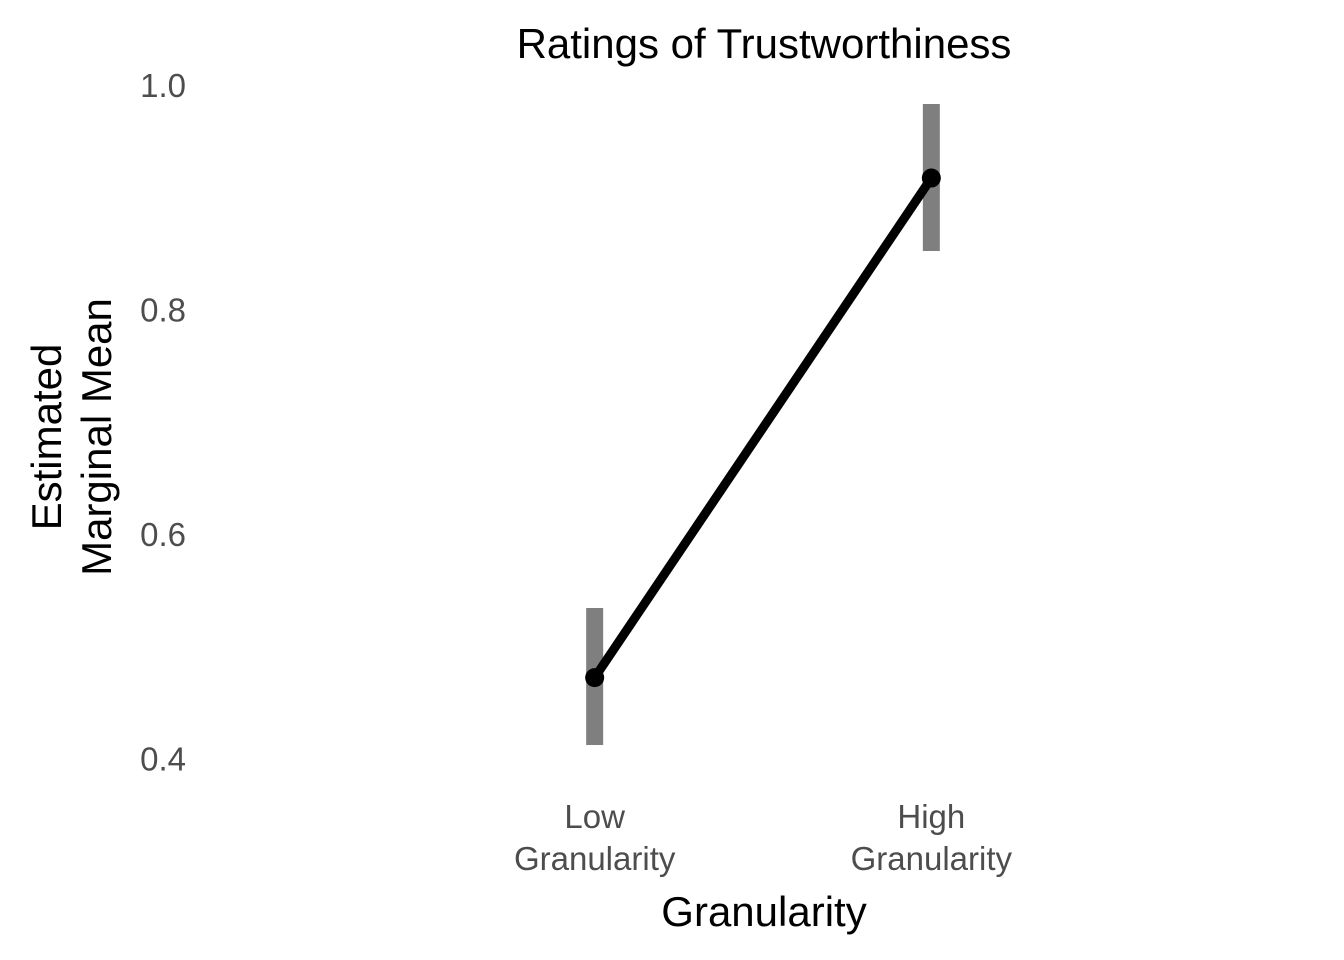 This screenshot has height=960, width=1344. I want to click on x-tick-label-line: Low, so click(594, 816).